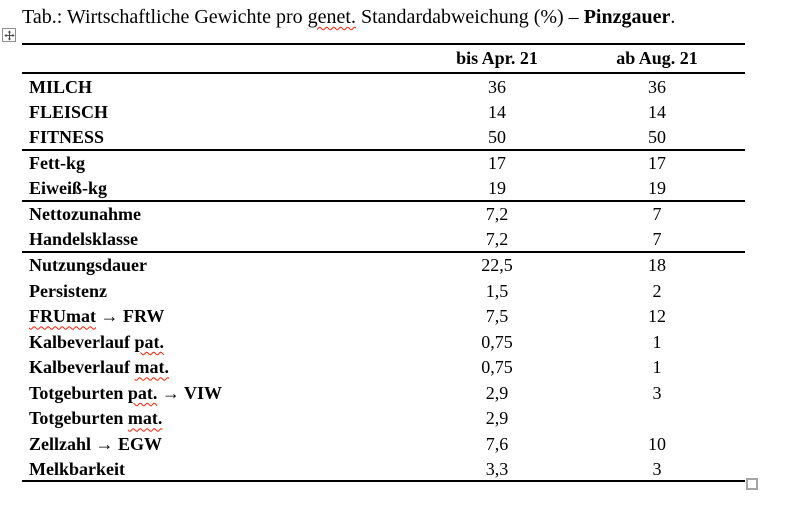  What do you see at coordinates (84, 239) in the screenshot?
I see `row-label-text: Handelsklasse` at bounding box center [84, 239].